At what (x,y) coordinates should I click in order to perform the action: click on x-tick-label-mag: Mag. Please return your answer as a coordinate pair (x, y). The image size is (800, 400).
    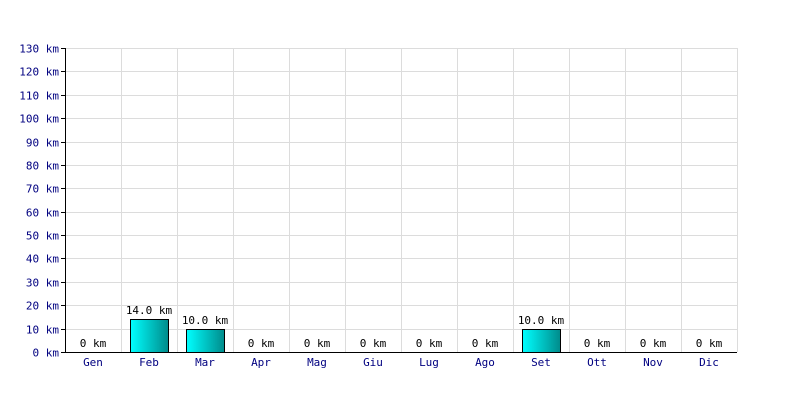
    Looking at the image, I should click on (317, 362).